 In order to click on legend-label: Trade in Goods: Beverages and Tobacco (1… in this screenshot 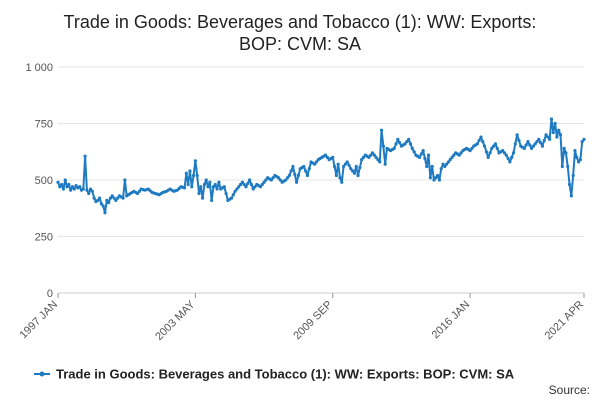, I will do `click(285, 374)`.